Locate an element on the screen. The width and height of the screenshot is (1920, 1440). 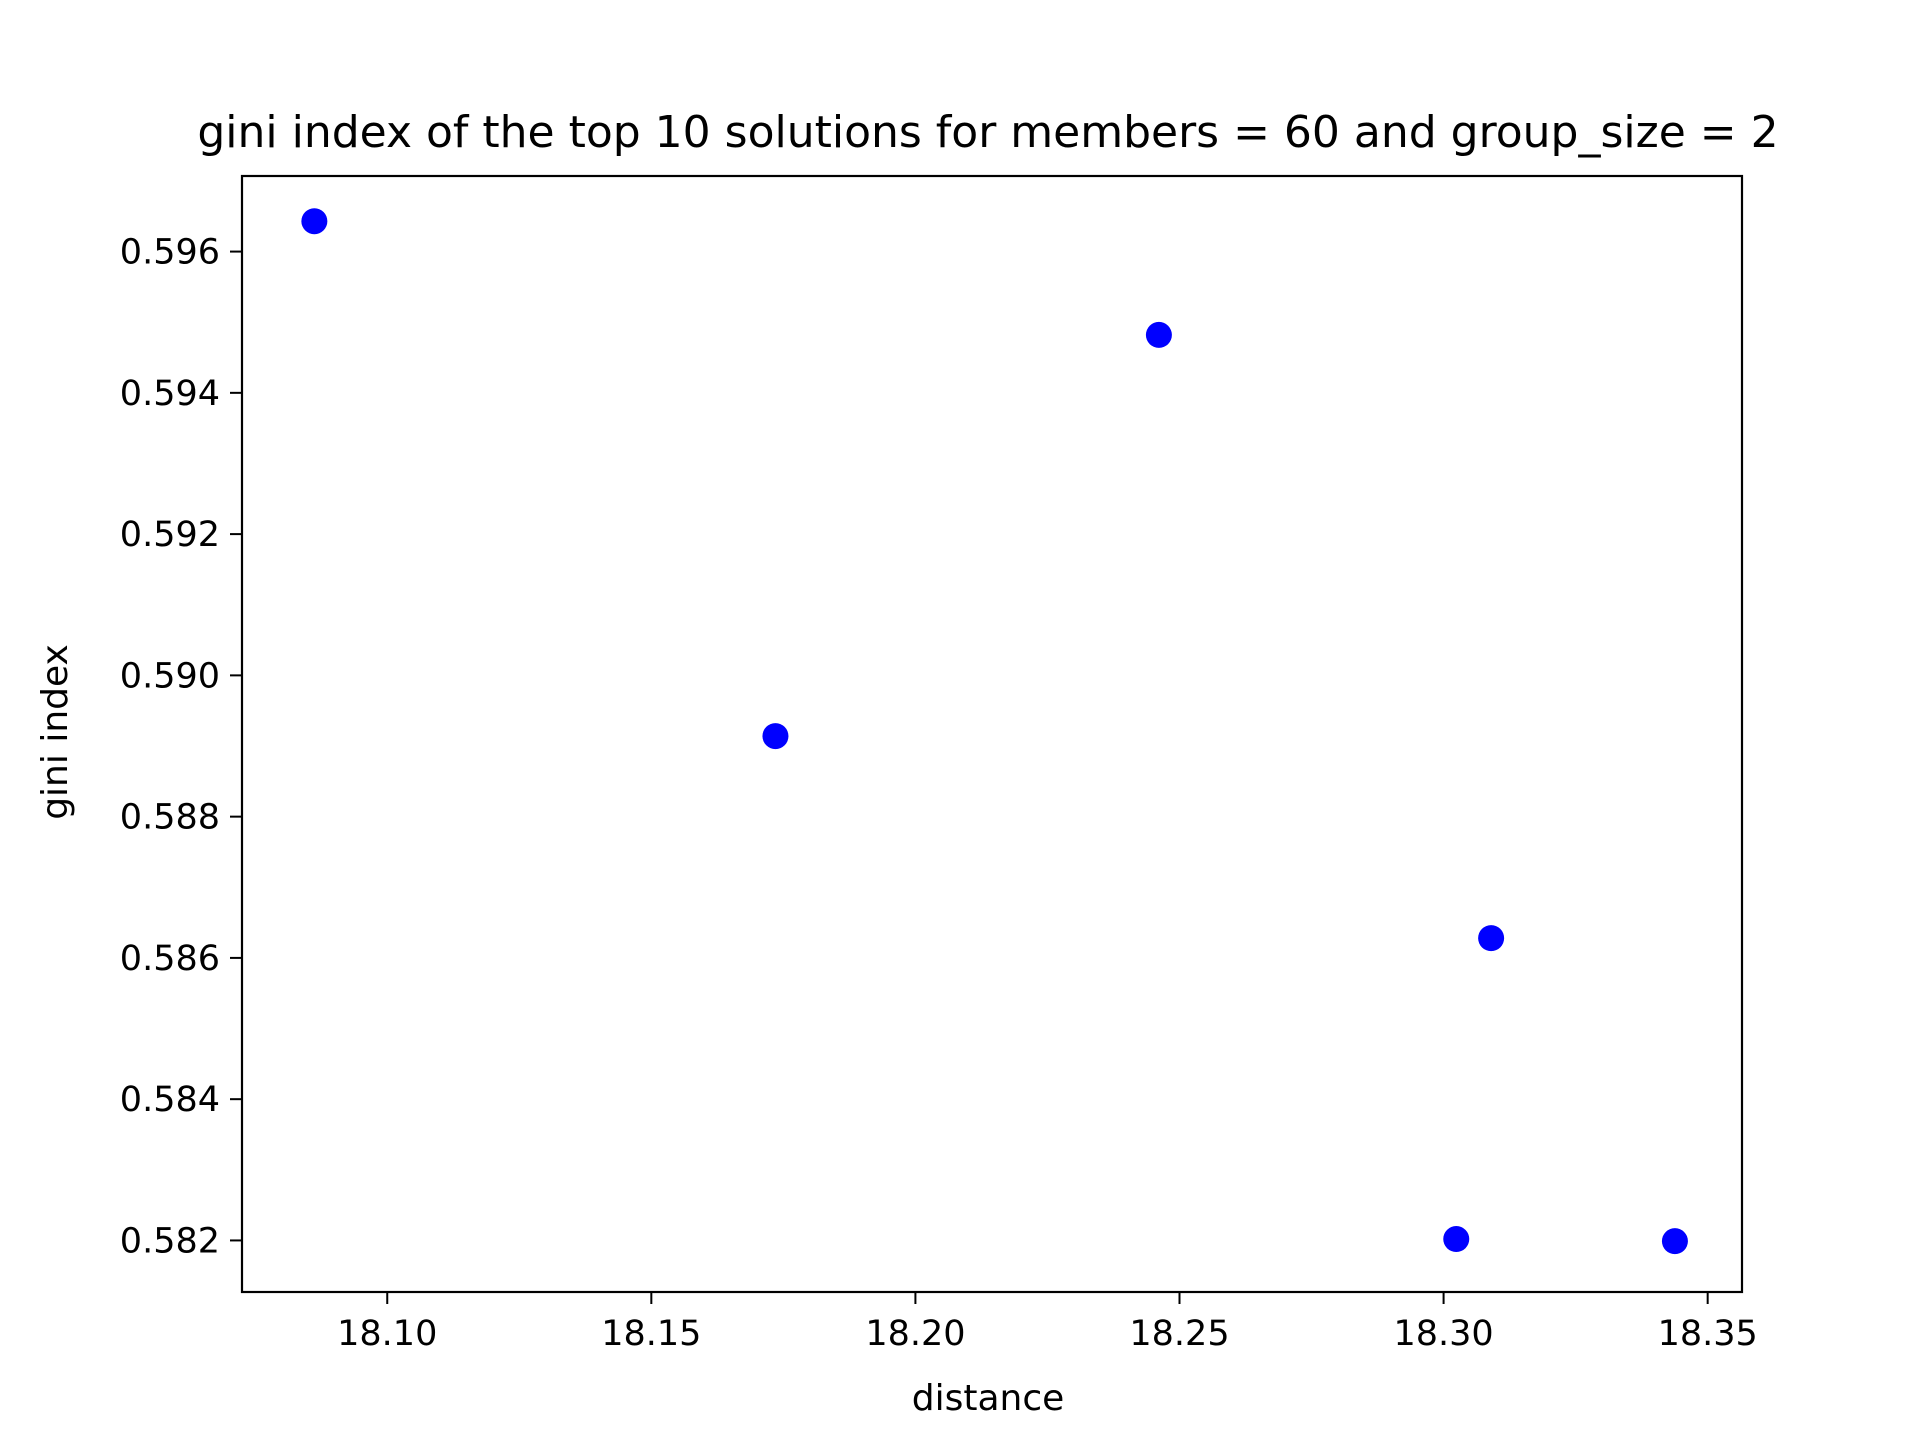
y-tick-label: 0.584 is located at coordinates (170, 1100).